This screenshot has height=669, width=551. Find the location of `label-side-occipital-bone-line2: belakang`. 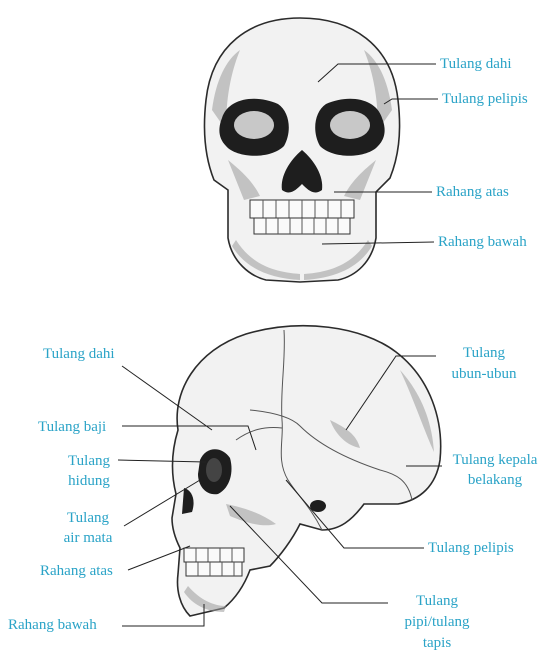

label-side-occipital-bone-line2: belakang is located at coordinates (495, 480).